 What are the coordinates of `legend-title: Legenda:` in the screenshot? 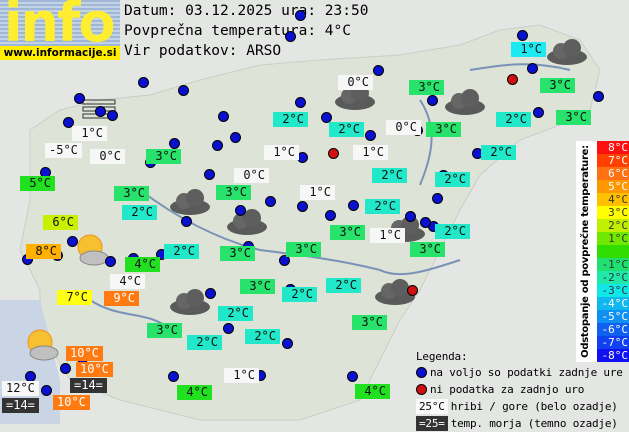 It's located at (442, 356).